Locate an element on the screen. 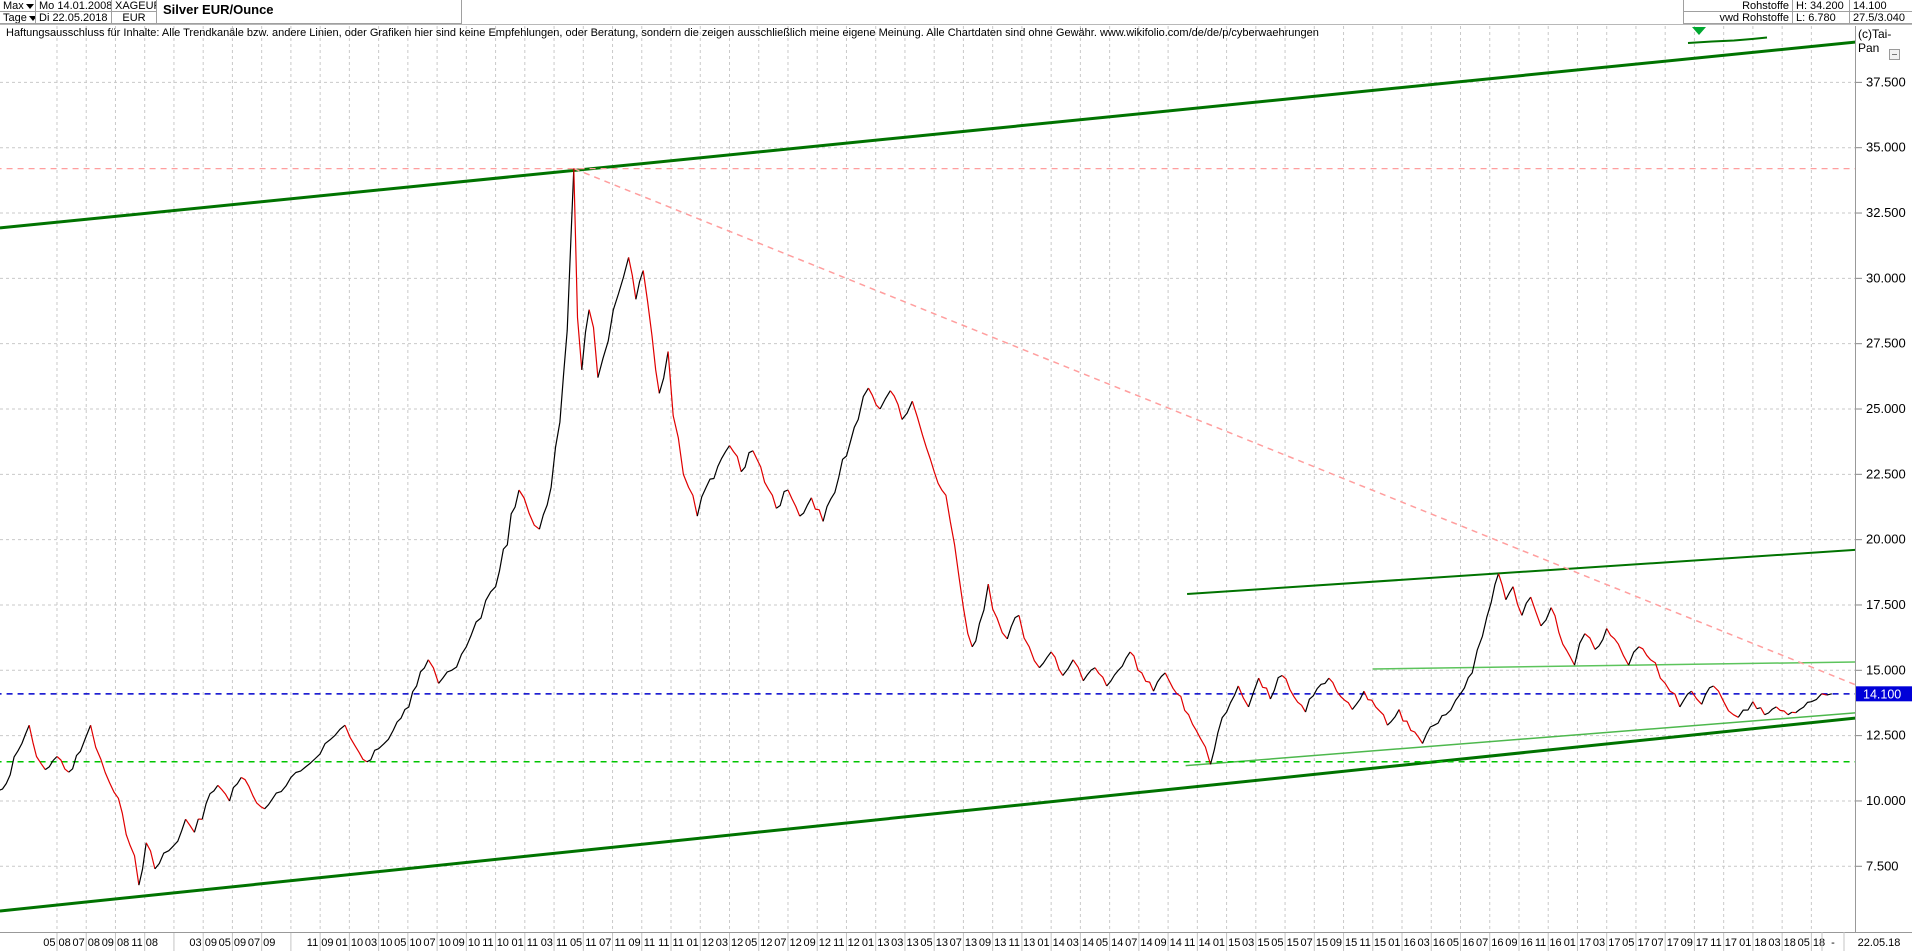  svg-text: 27.500 is located at coordinates (1886, 343).